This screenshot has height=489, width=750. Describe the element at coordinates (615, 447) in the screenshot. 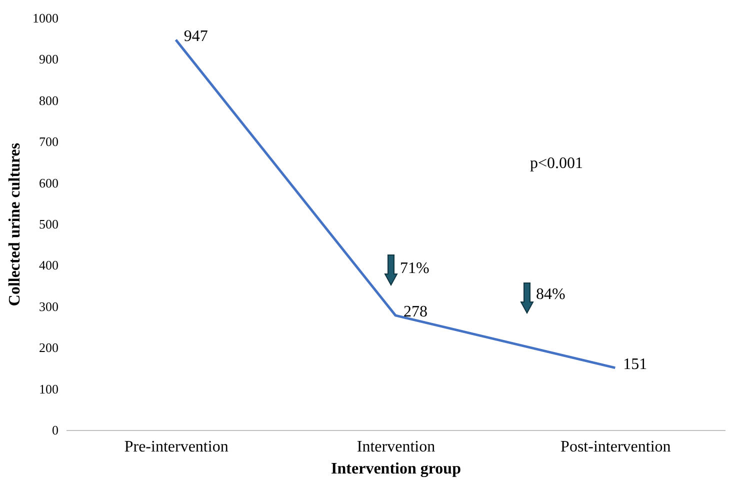

I see `x-tick-label: Post-intervention` at that location.